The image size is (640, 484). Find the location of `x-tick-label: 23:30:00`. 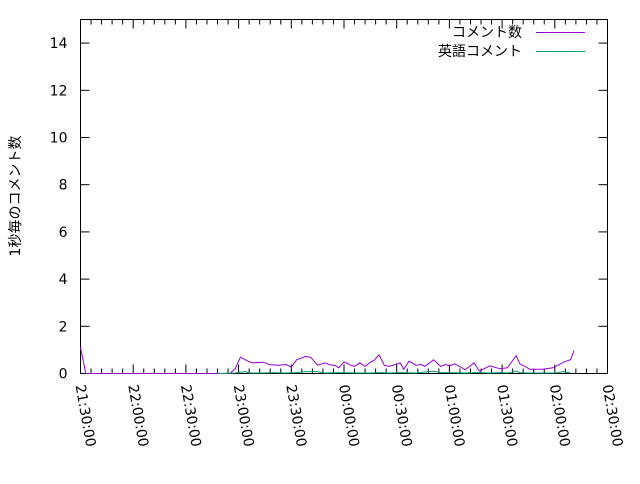

x-tick-label: 23:30:00 is located at coordinates (295, 415).